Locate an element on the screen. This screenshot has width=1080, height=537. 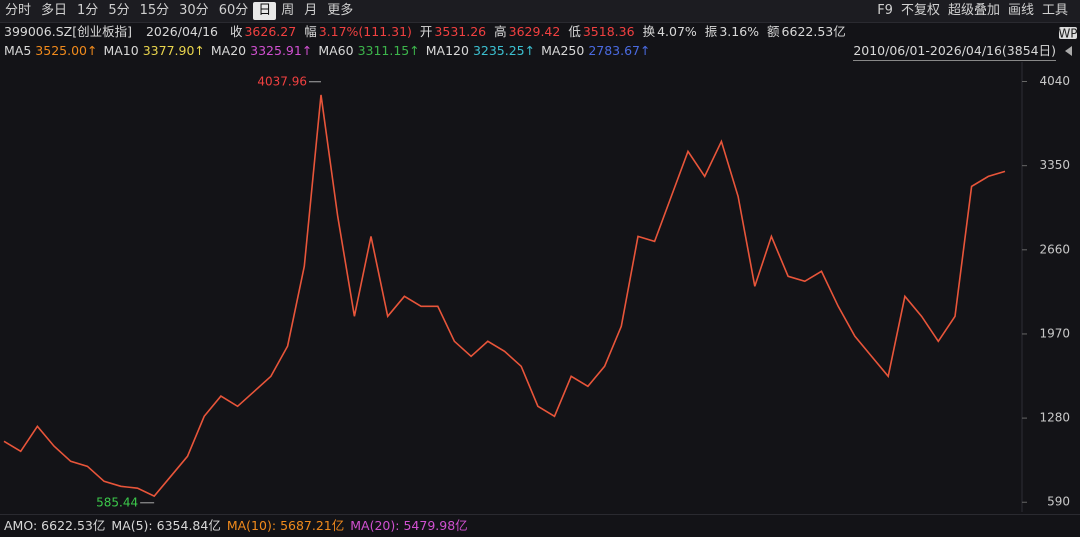
field-label: 低 is located at coordinates (574, 31).